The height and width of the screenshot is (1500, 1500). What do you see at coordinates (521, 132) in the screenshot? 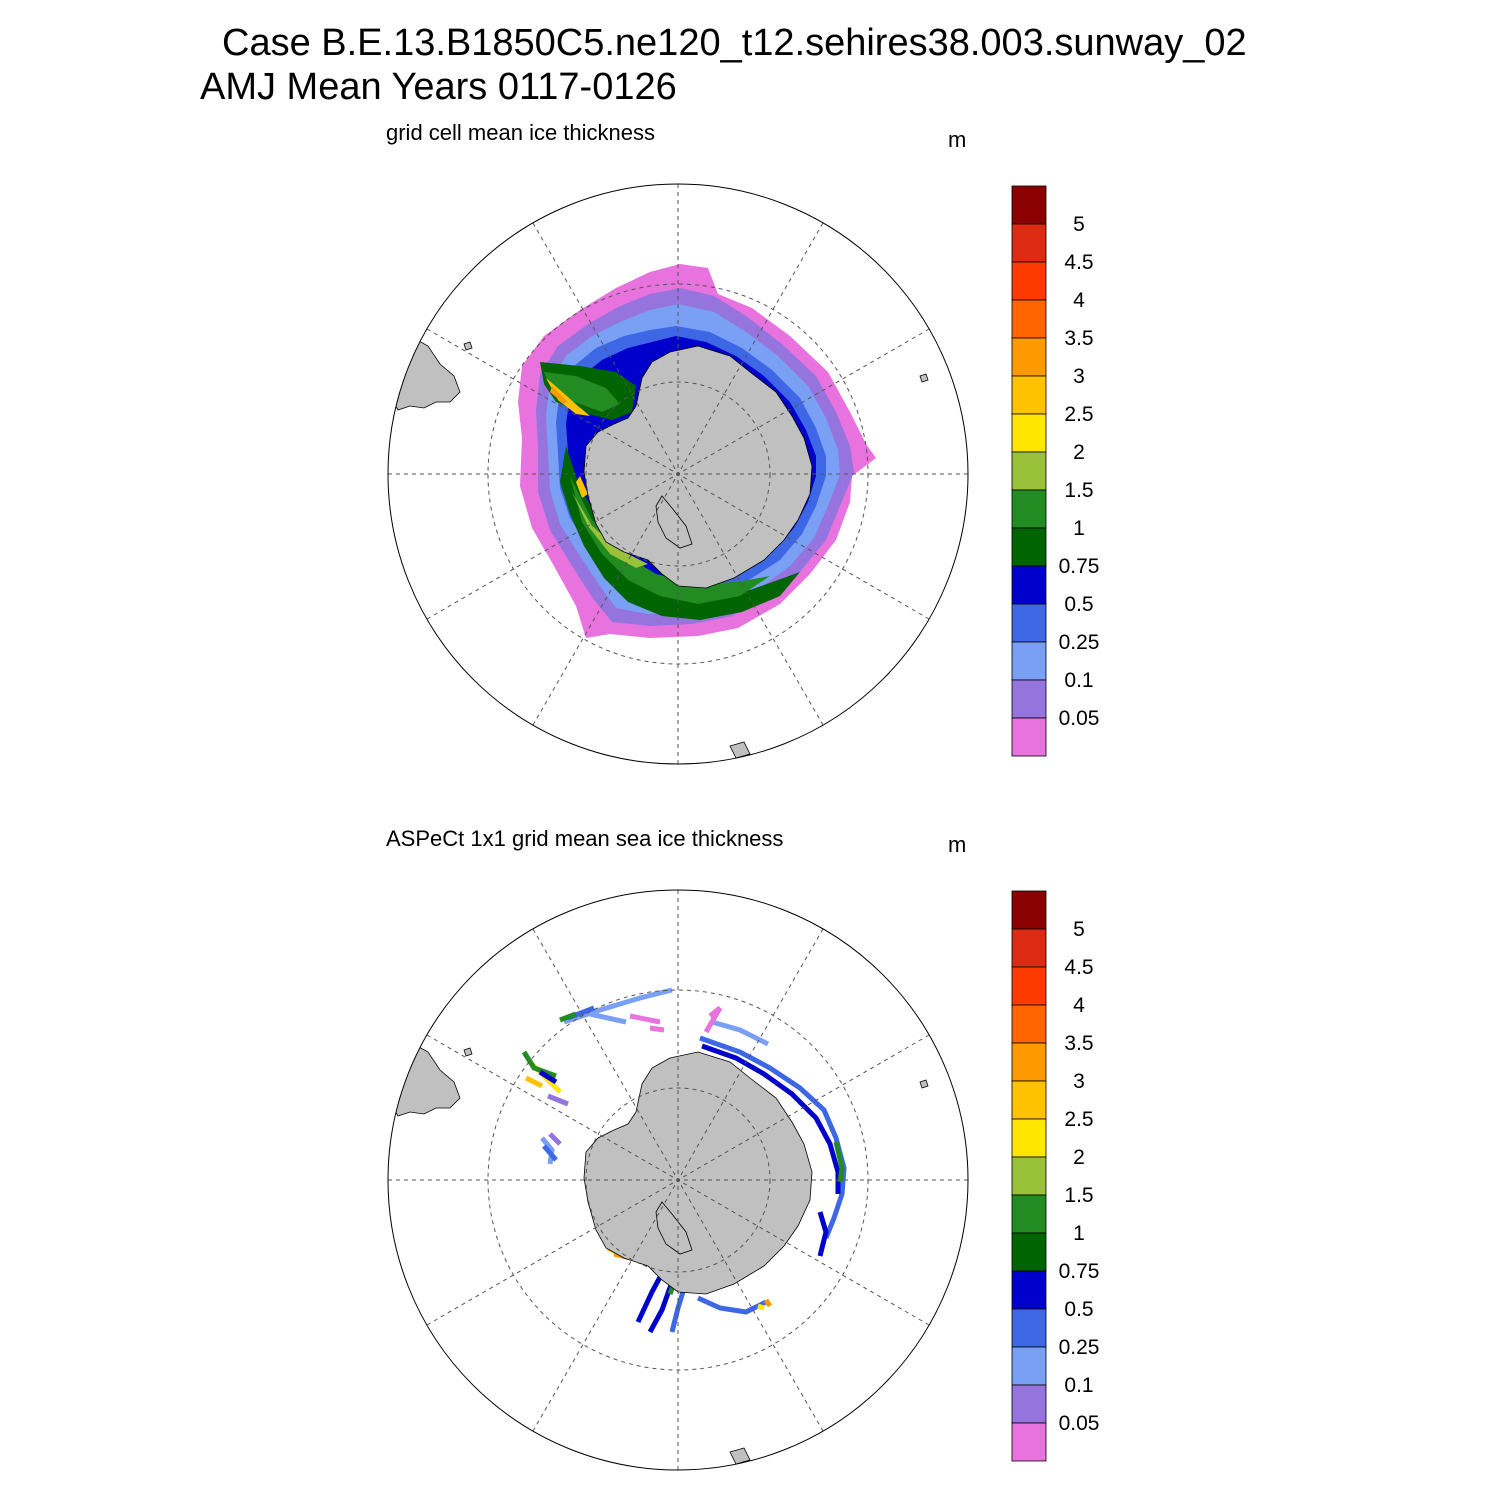
I see `panel-1-title: grid cell mean ice thickness` at bounding box center [521, 132].